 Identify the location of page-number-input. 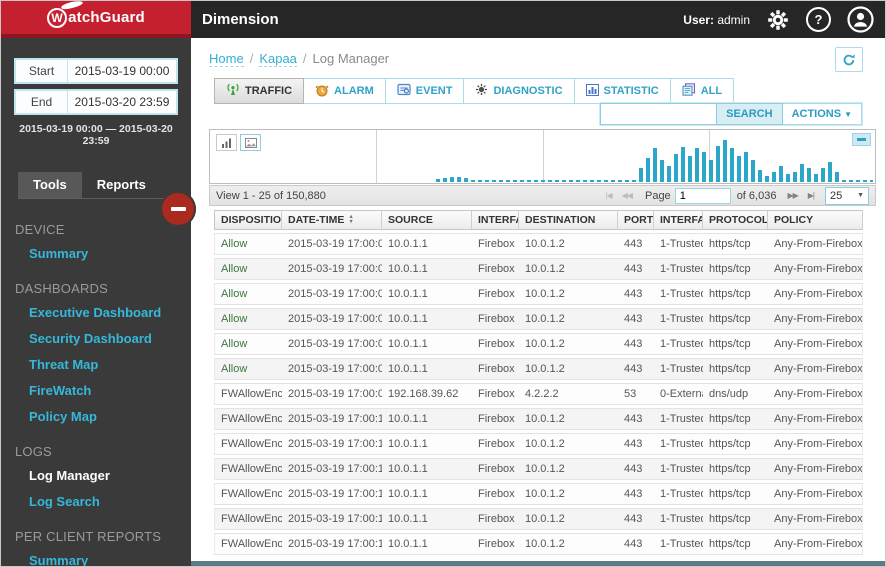
(702, 195).